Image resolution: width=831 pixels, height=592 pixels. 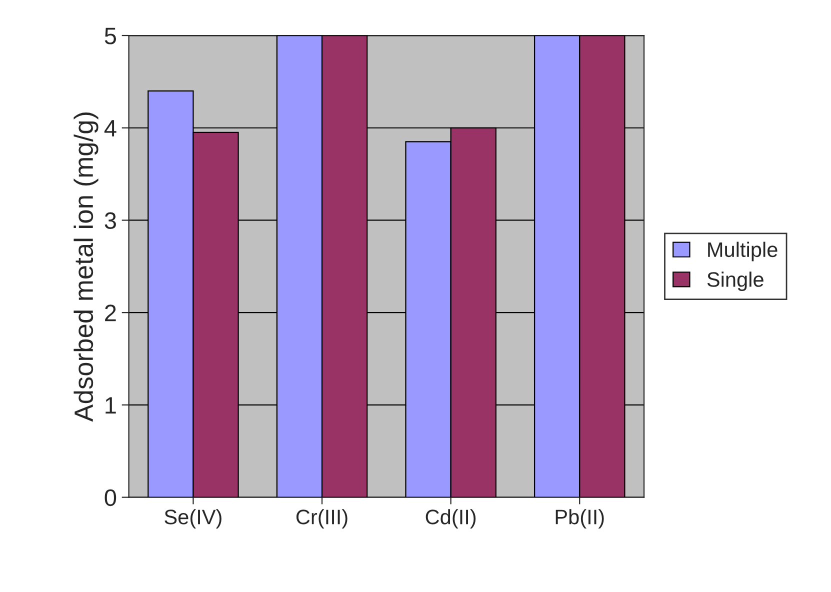 I want to click on x-tick-label: Cd(II), so click(x=451, y=518).